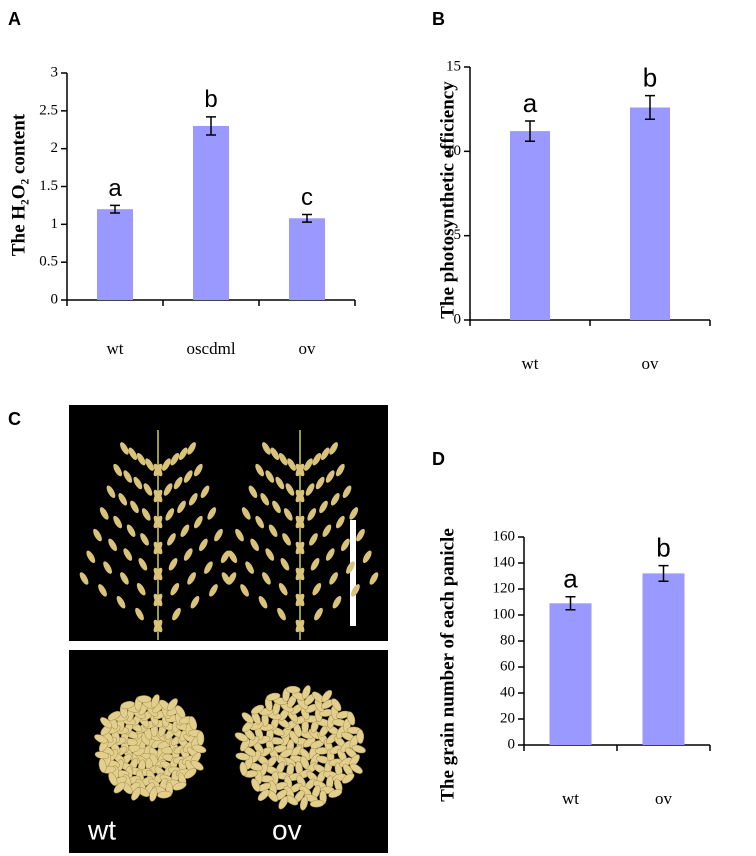 This screenshot has width=756, height=856. What do you see at coordinates (55, 299) in the screenshot?
I see `y-tick-label: 0` at bounding box center [55, 299].